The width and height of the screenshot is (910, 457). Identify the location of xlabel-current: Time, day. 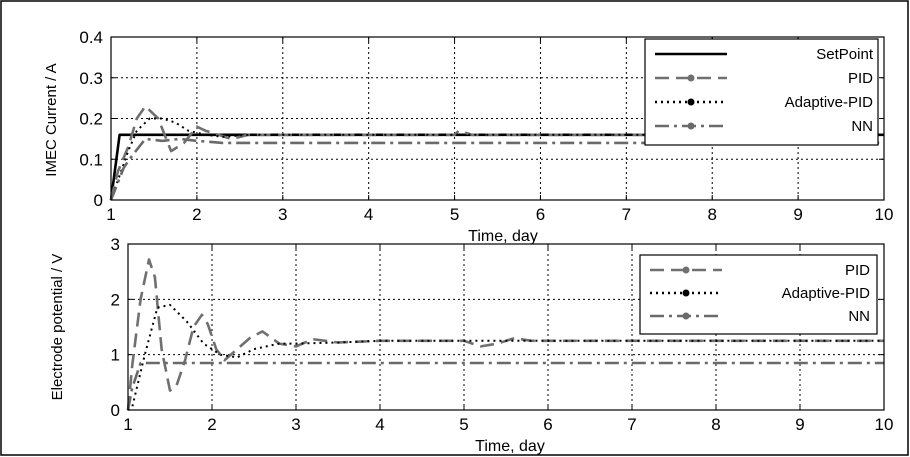
(503, 236).